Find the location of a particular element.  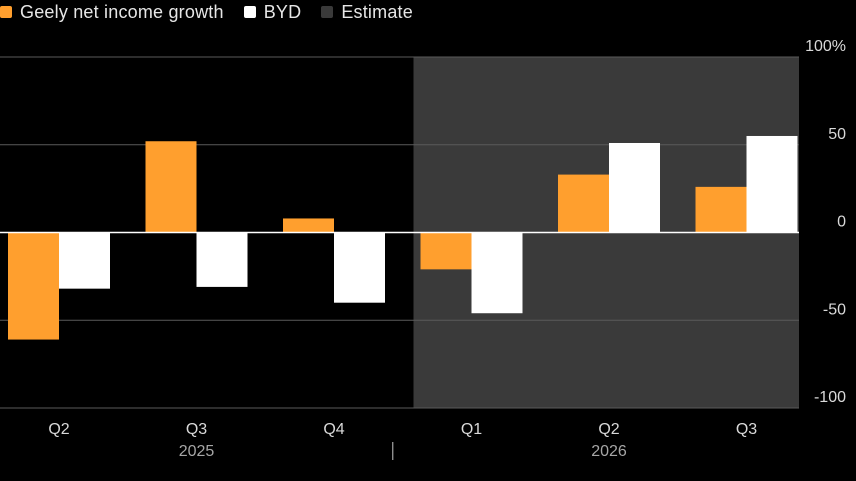

legend: Geely net income growth BYD Estimate is located at coordinates (216, 12).